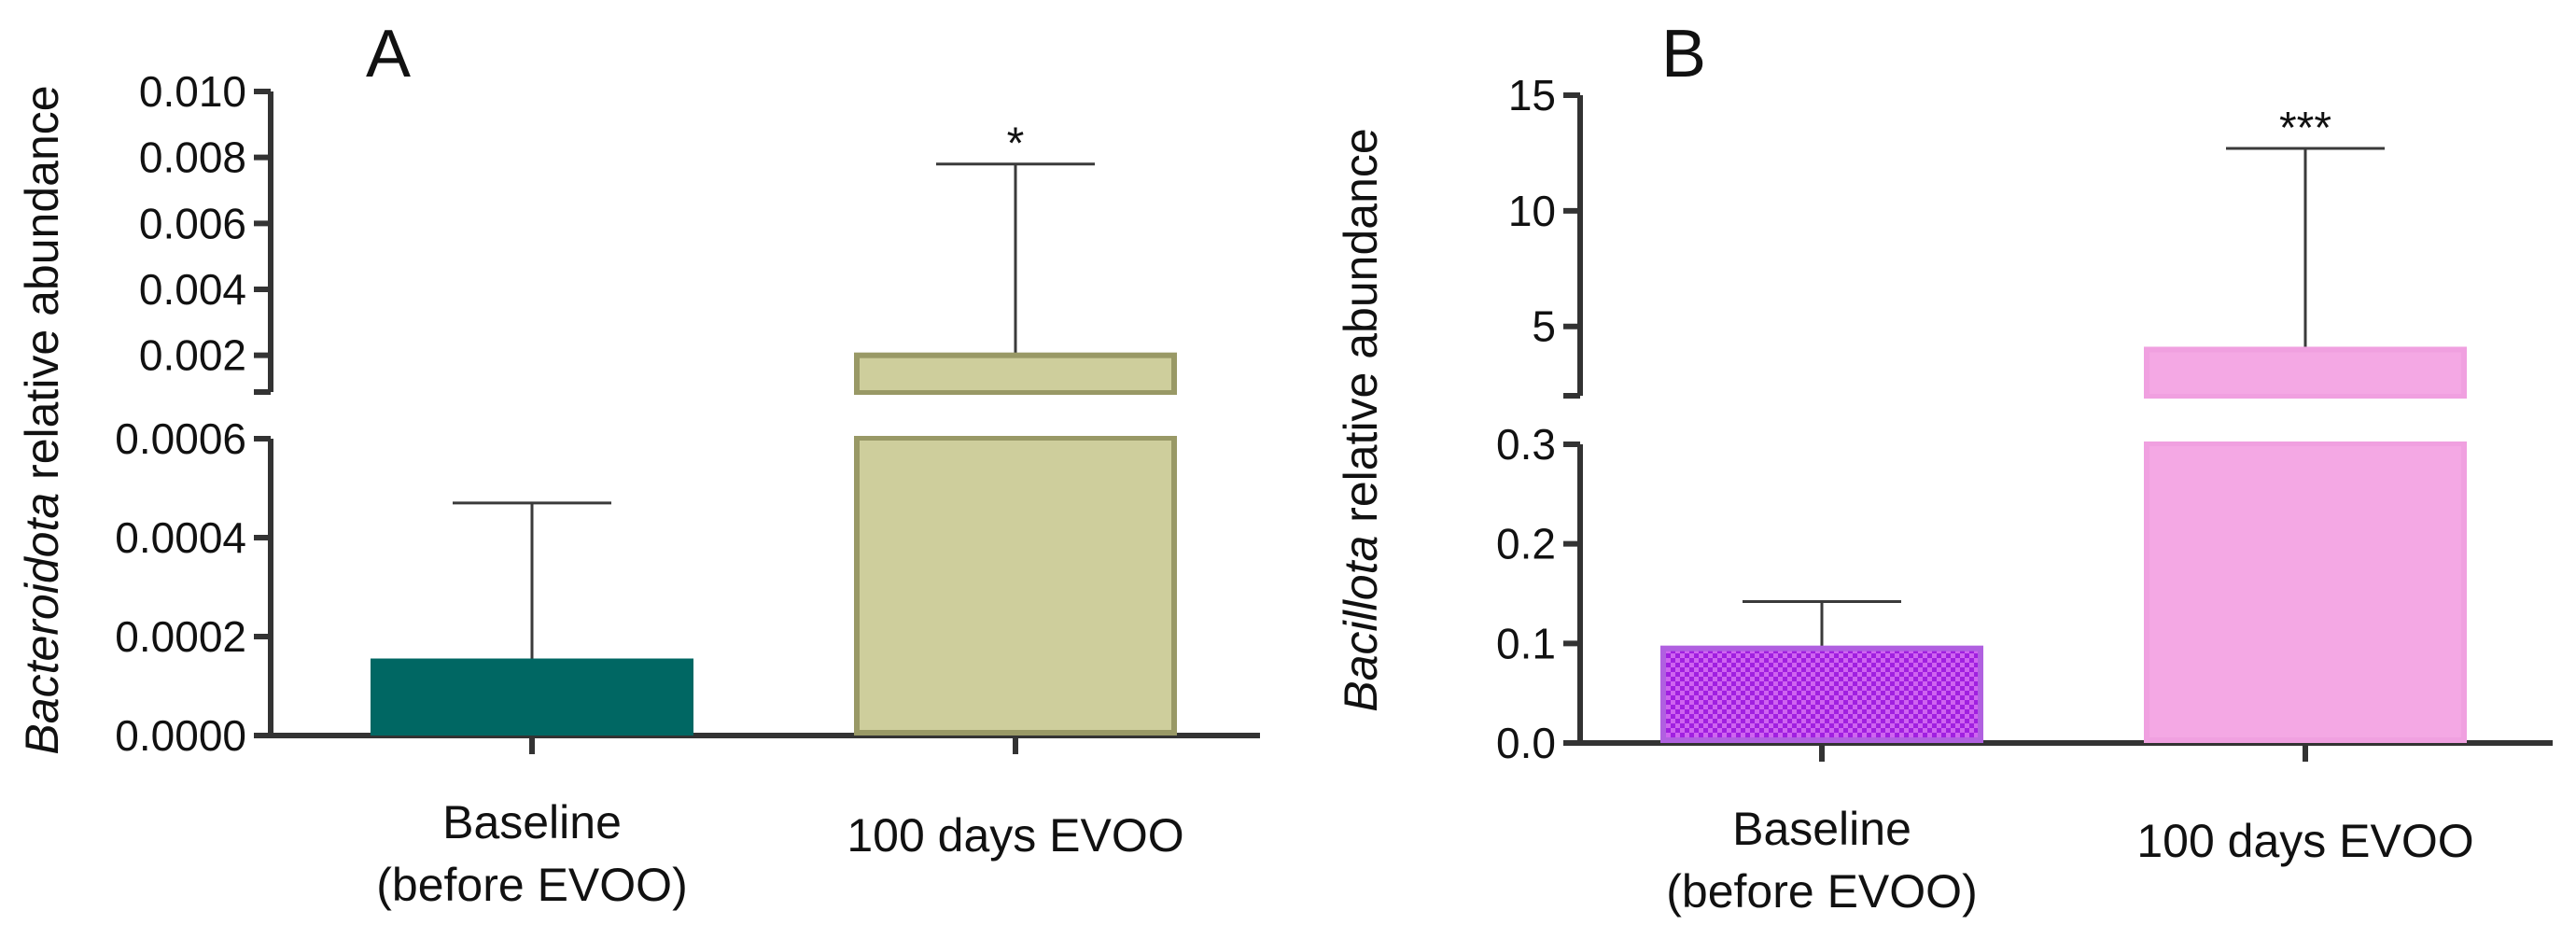 The width and height of the screenshot is (2576, 939). I want to click on panel-b-y-axis-label-rest: relative abundance, so click(1361, 331).